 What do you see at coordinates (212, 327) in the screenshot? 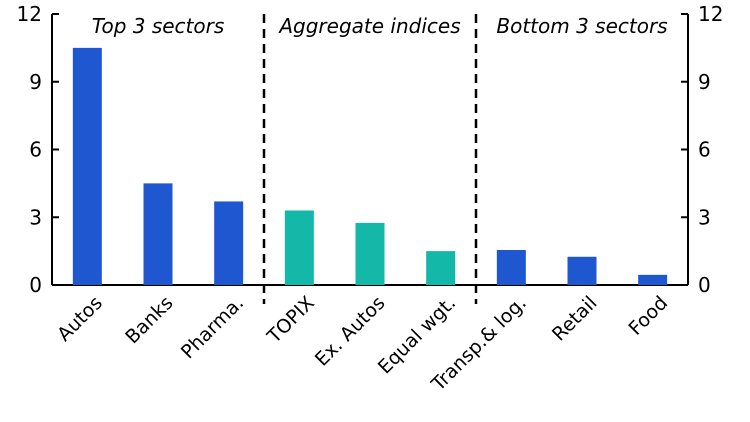
I see `x-tick-label: Pharma.` at bounding box center [212, 327].